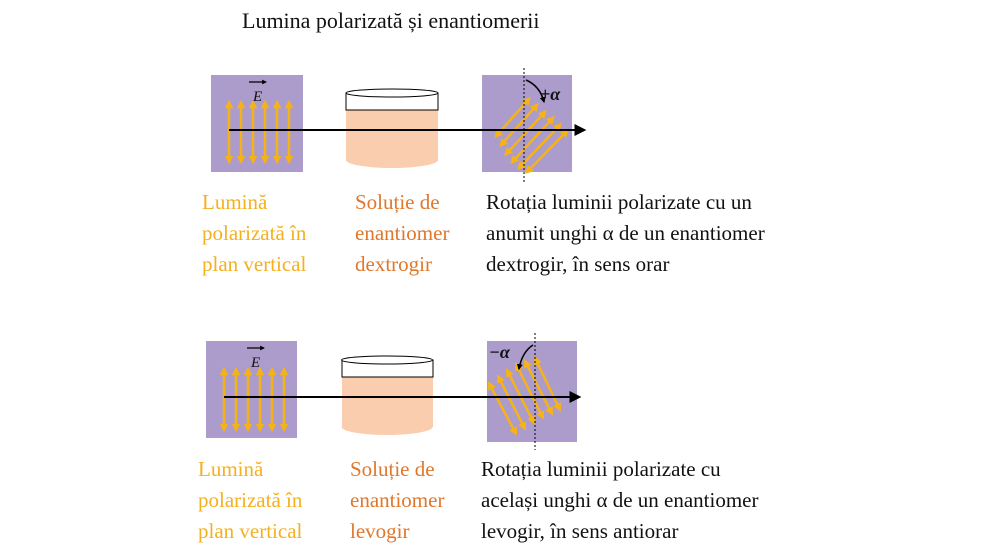  Describe the element at coordinates (254, 233) in the screenshot. I see `light-label-row-1: Lumină polarizată în plan vertical` at that location.